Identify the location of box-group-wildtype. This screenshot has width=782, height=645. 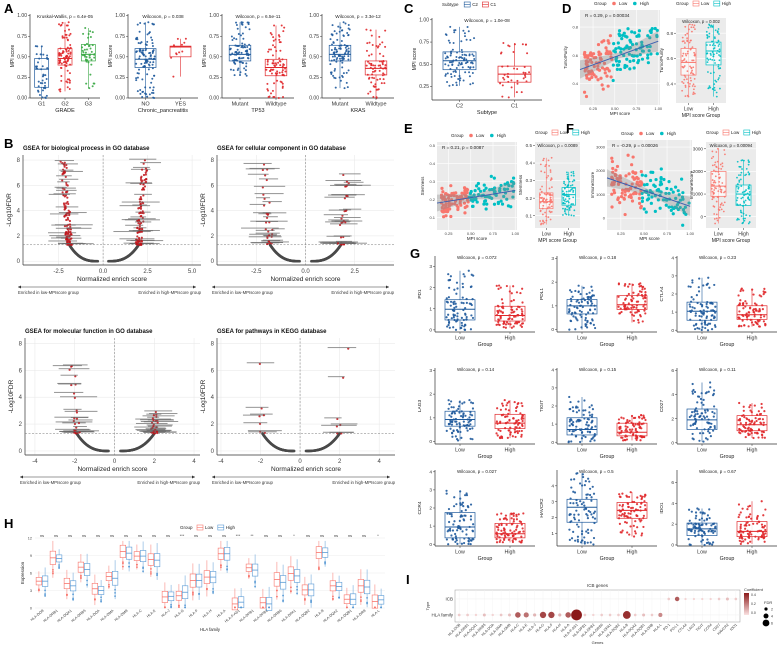
(376, 63).